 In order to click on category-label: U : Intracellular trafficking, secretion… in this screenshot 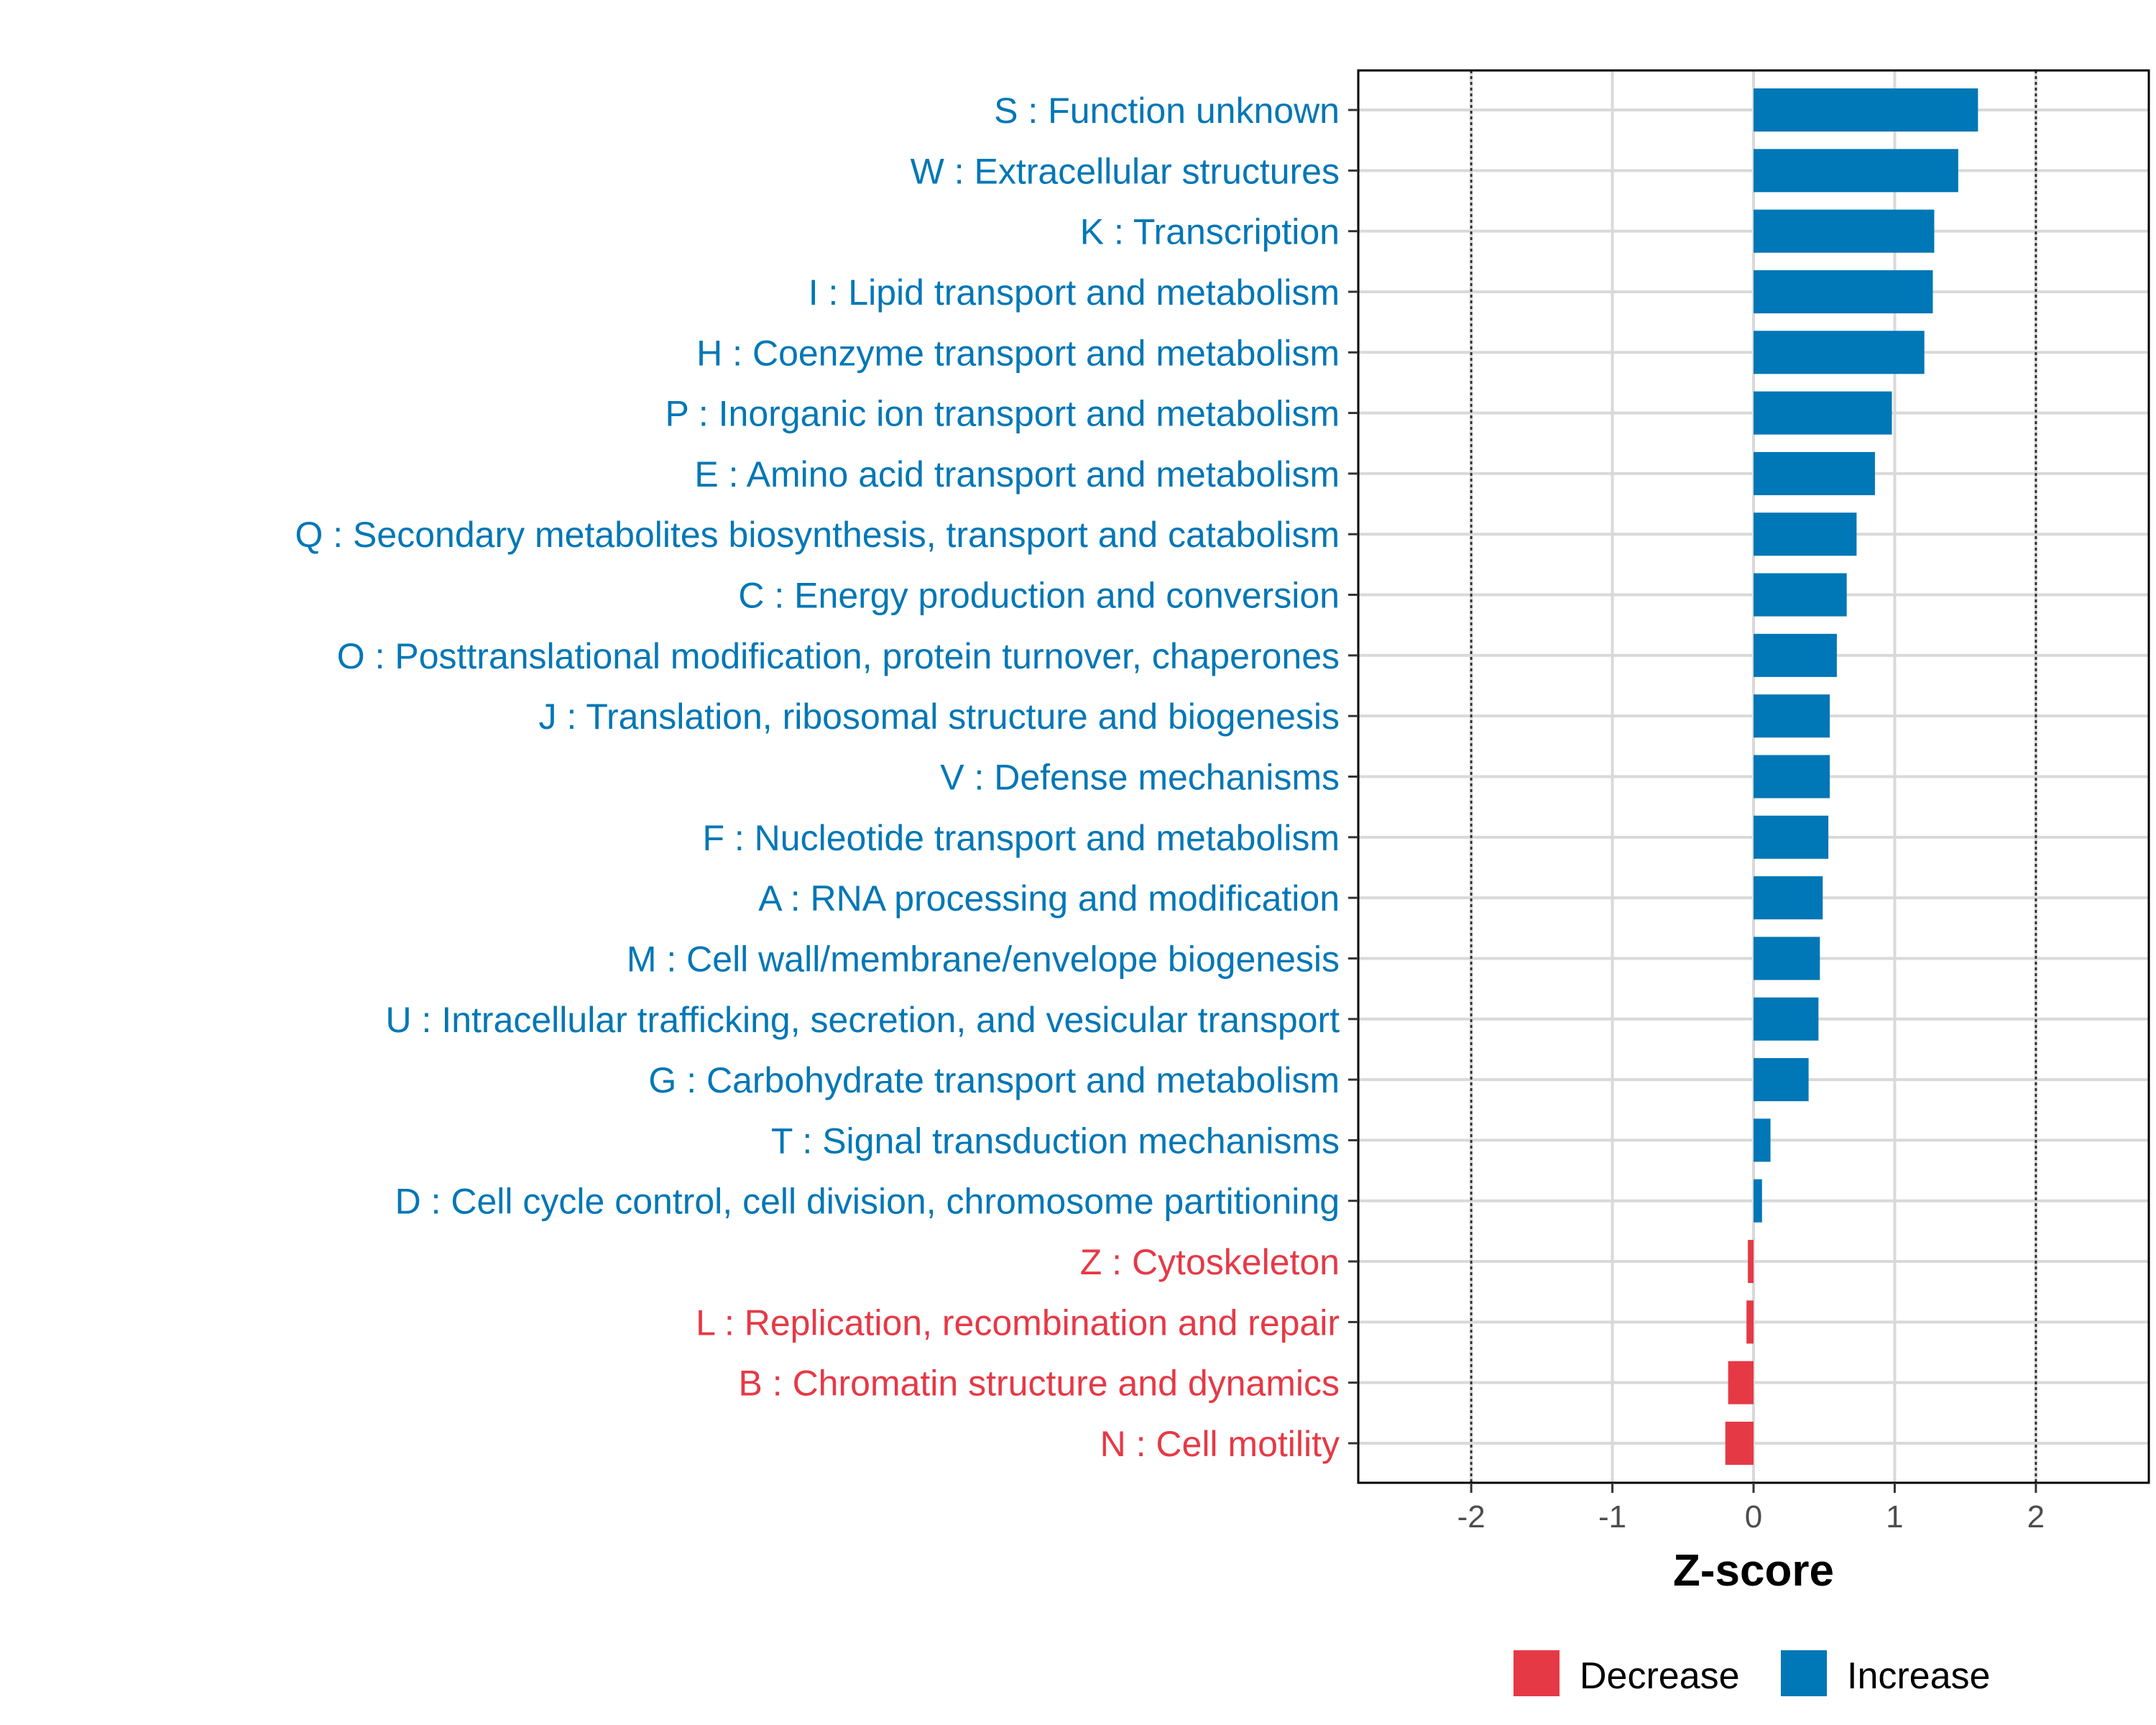, I will do `click(863, 1020)`.